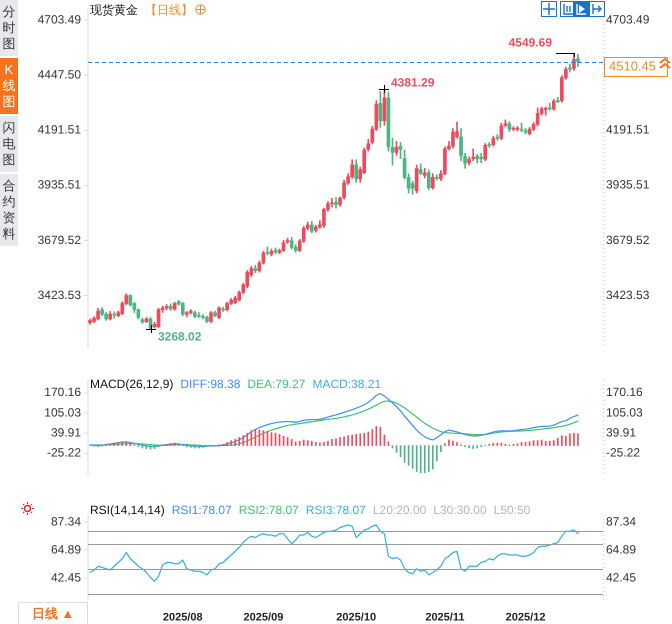  Describe the element at coordinates (347, 384) in the screenshot. I see `annotation: MACD:38.21` at that location.